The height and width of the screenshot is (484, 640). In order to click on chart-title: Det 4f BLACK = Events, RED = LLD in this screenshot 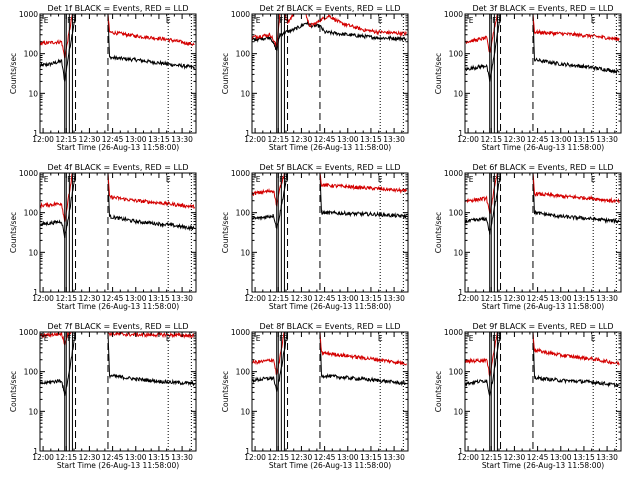, I will do `click(117, 167)`.